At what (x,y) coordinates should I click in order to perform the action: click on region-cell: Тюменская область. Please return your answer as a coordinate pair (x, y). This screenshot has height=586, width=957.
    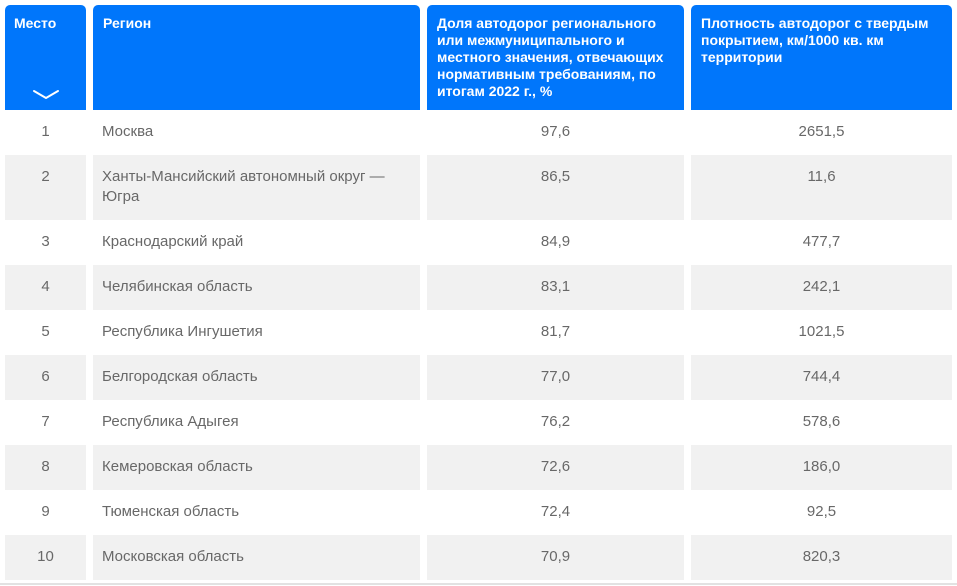
    Looking at the image, I should click on (256, 512).